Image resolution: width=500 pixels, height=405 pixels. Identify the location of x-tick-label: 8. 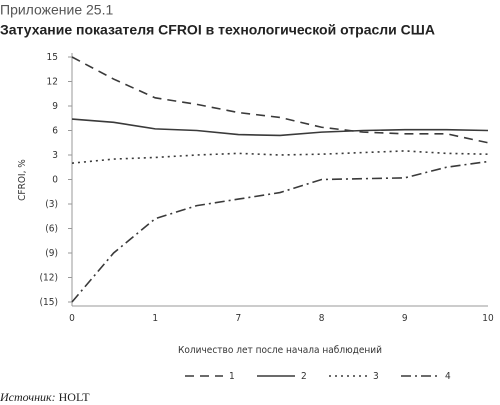
(322, 318).